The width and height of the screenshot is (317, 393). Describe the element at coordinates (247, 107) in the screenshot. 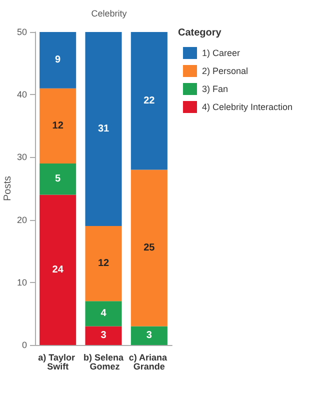

I see `legend-label: 4) Celebrity Interaction` at that location.